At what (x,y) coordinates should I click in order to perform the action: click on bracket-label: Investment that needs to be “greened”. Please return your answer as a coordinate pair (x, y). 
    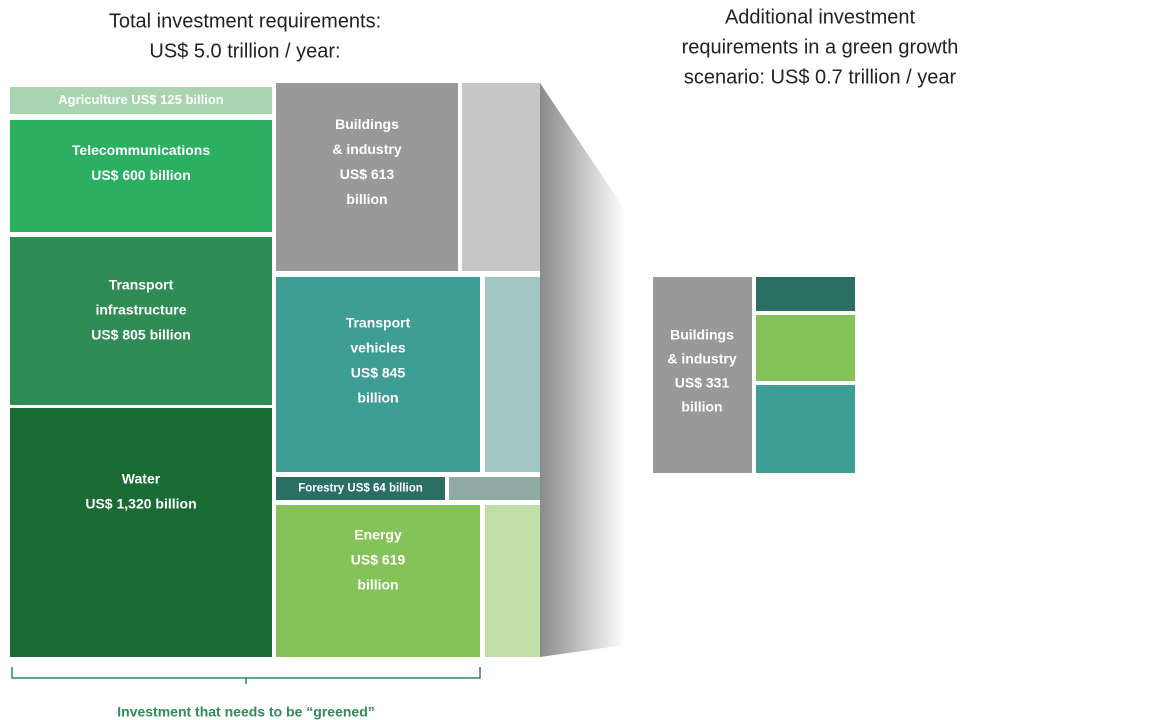
    Looking at the image, I should click on (246, 712).